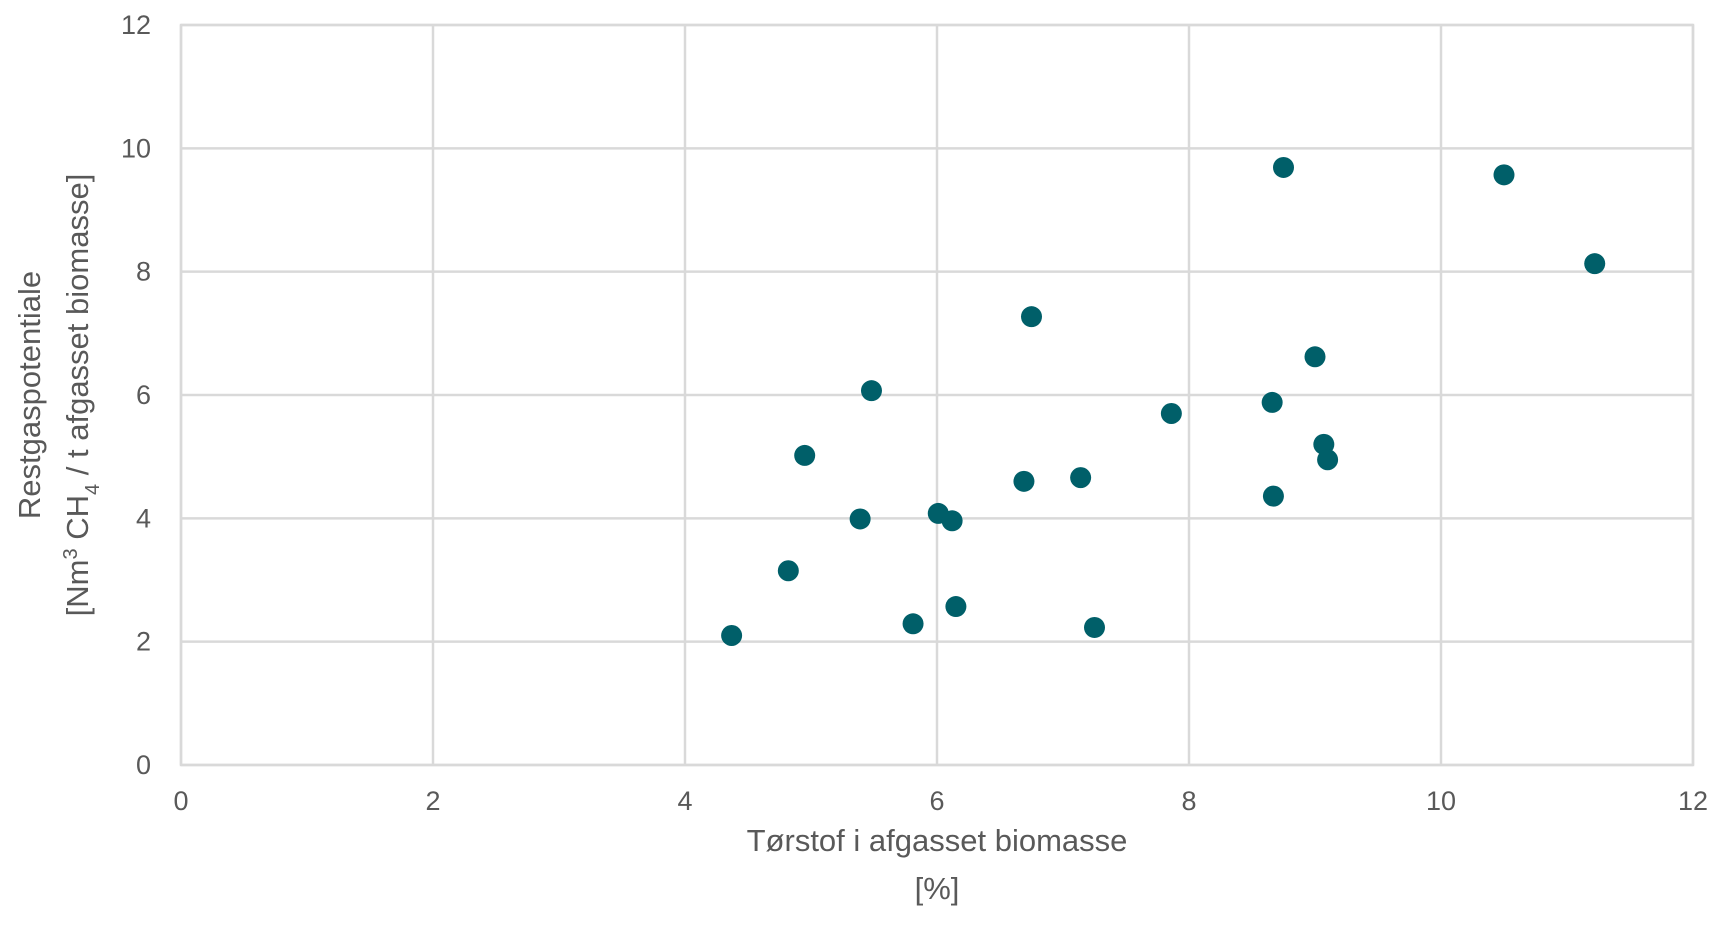  I want to click on y-unit-prefix: [Nm, so click(77, 587).